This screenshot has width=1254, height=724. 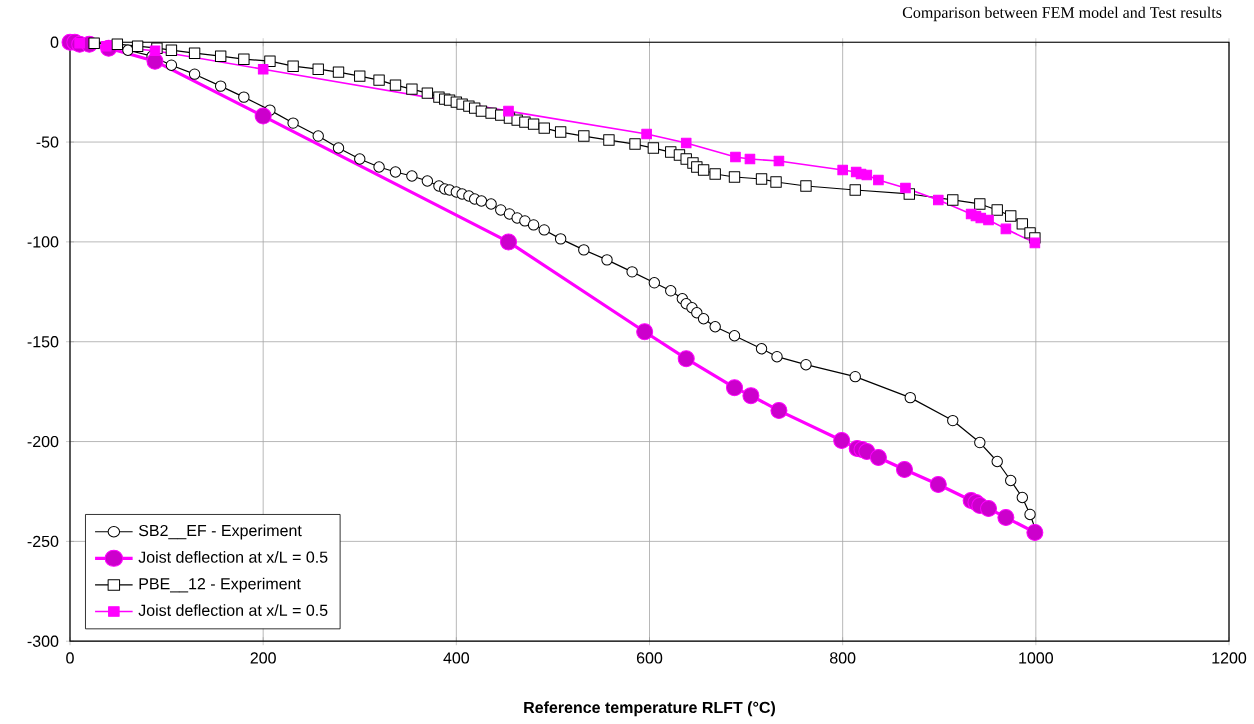 I want to click on y-tick-label: -200, so click(x=43, y=441).